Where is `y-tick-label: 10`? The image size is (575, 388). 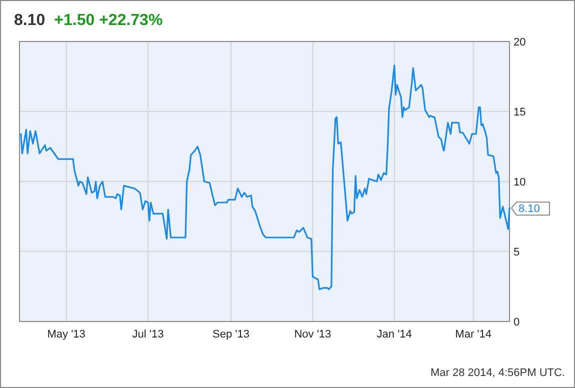 y-tick-label: 10 is located at coordinates (520, 182).